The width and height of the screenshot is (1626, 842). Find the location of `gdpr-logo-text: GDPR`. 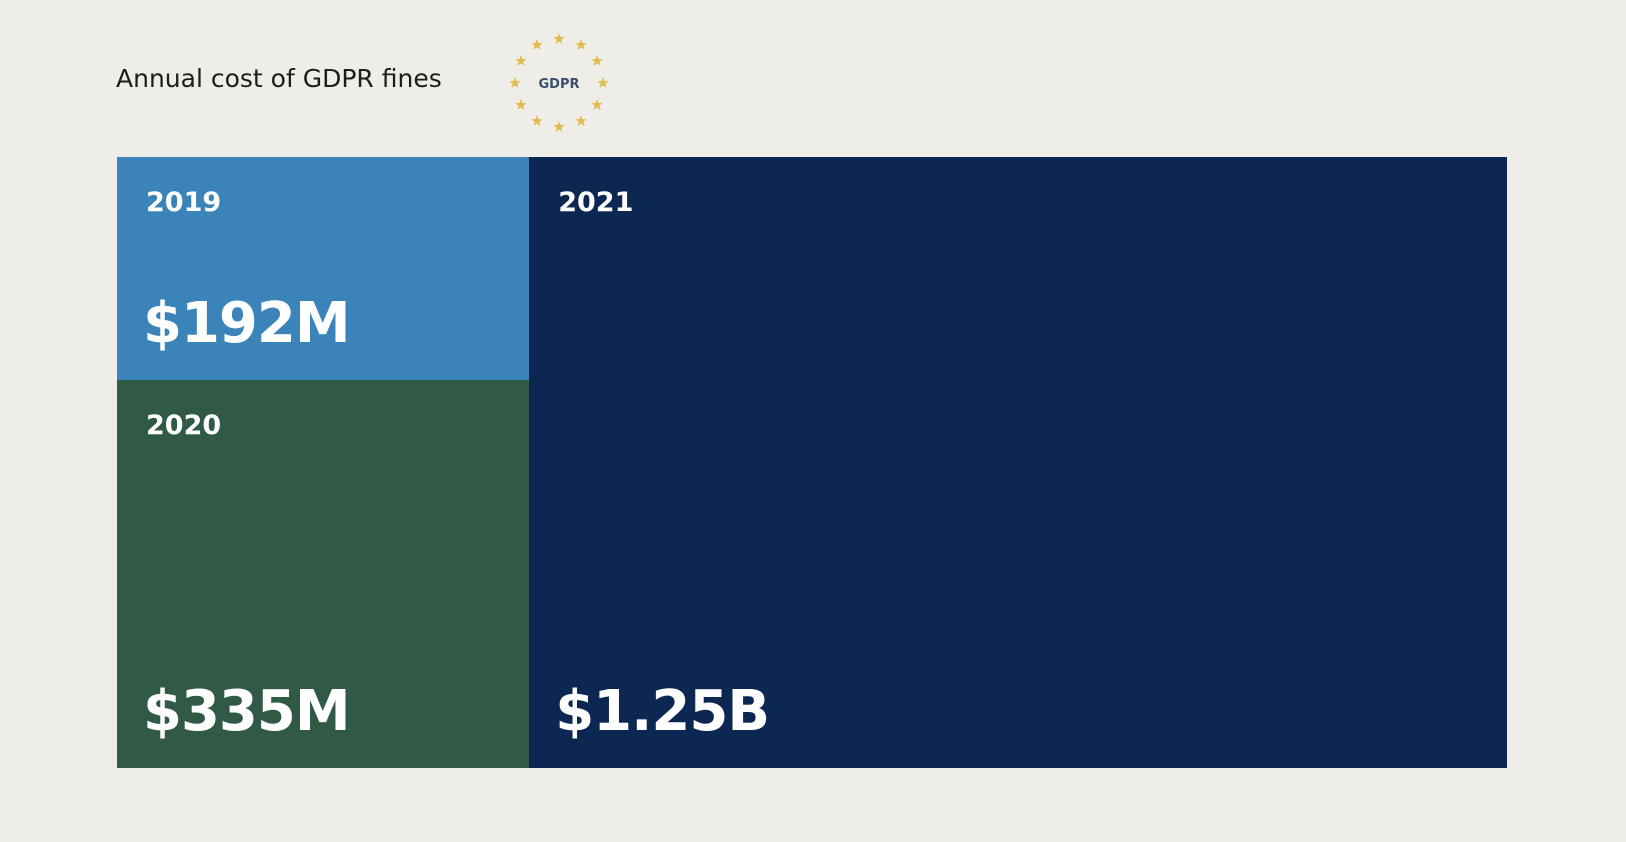

gdpr-logo-text: GDPR is located at coordinates (559, 84).